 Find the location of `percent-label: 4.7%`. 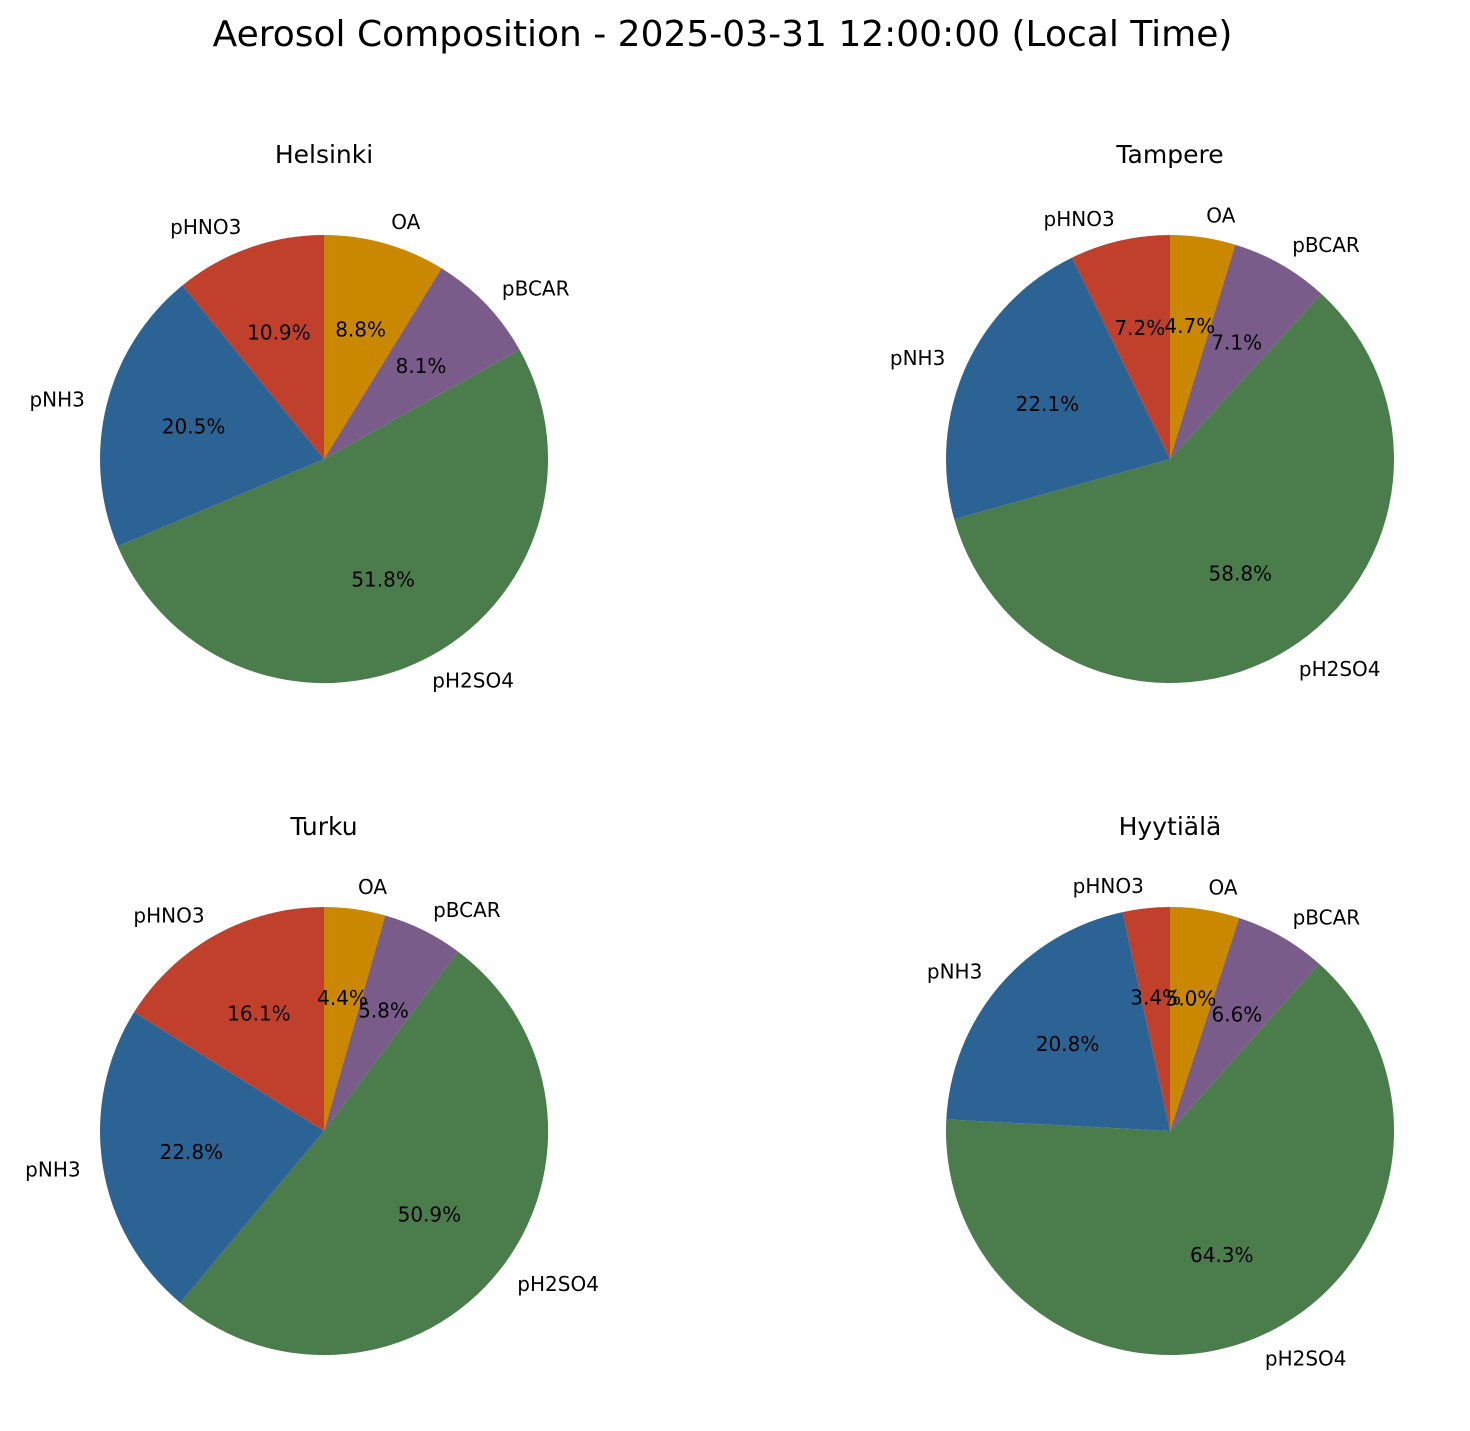

percent-label: 4.7% is located at coordinates (1189, 326).